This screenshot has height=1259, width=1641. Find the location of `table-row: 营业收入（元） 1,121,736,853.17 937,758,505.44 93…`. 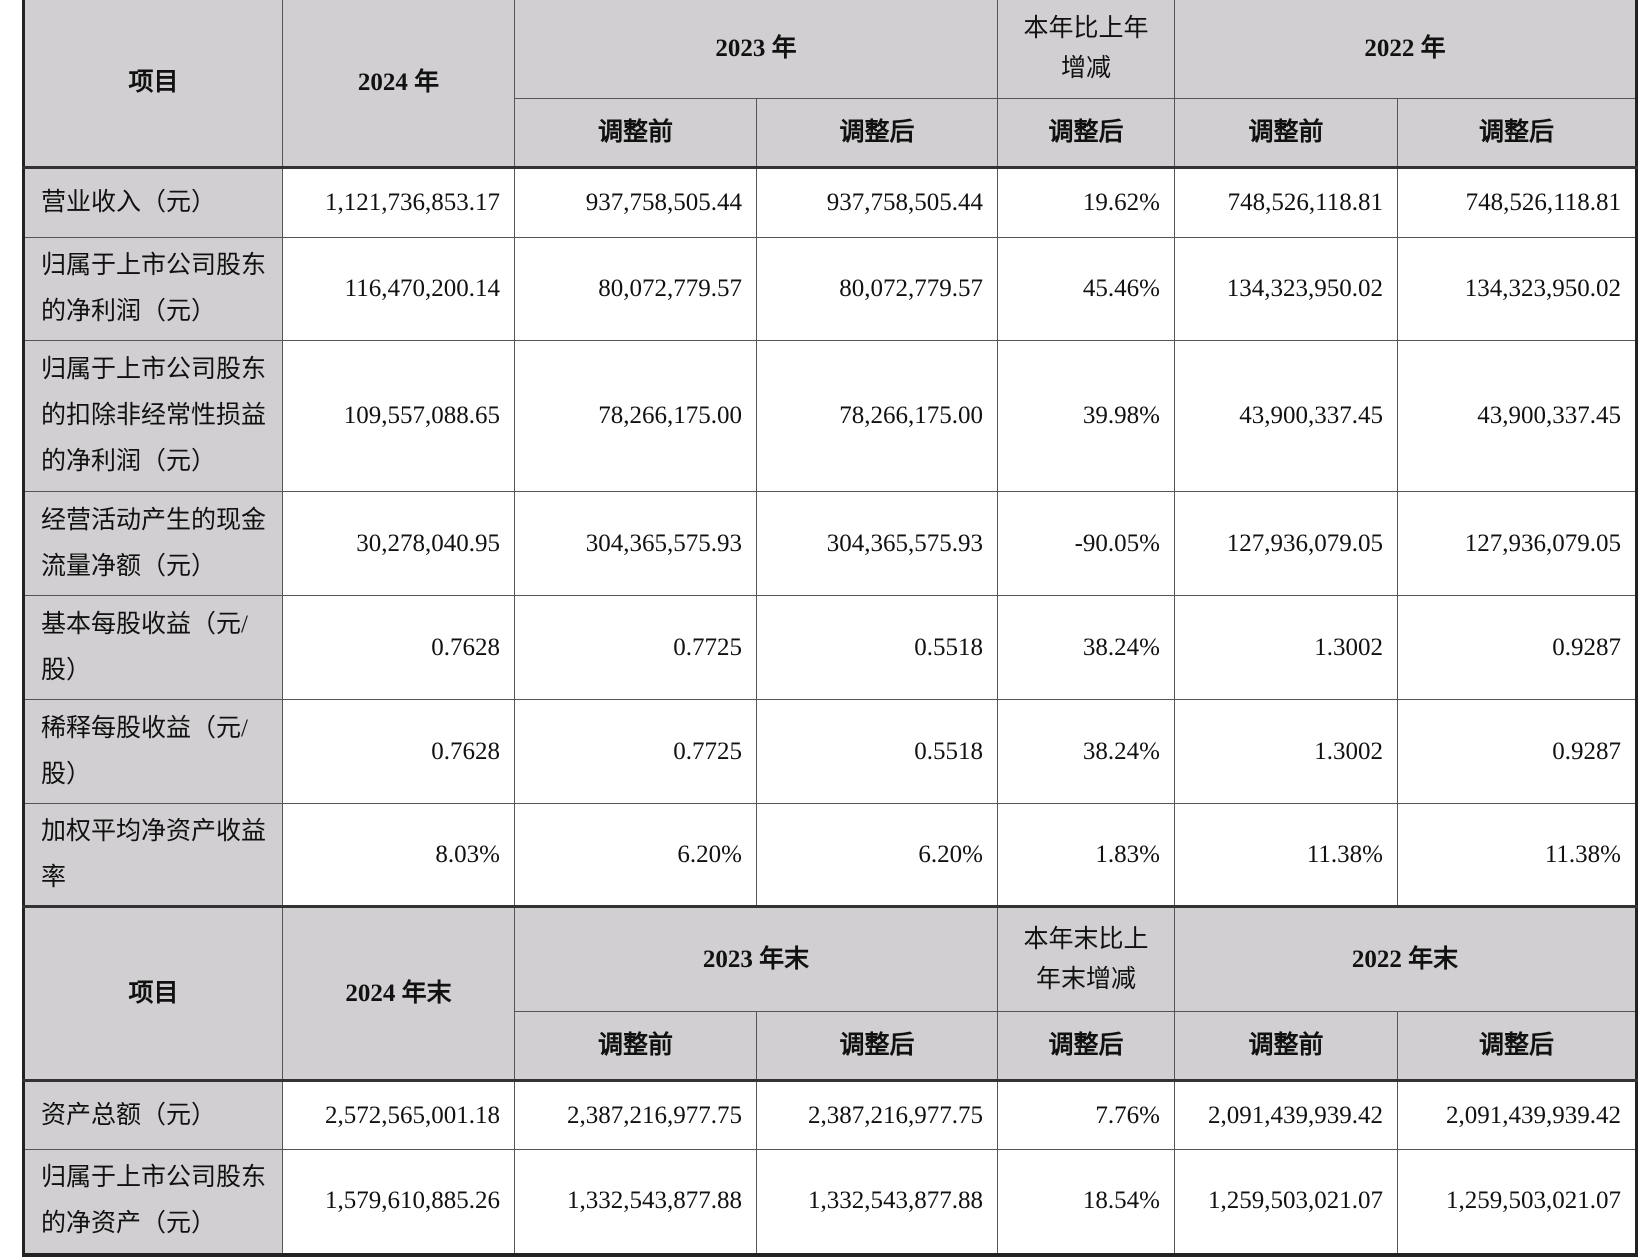

table-row: 营业收入（元） 1,121,736,853.17 937,758,505.44 93… is located at coordinates (830, 202).